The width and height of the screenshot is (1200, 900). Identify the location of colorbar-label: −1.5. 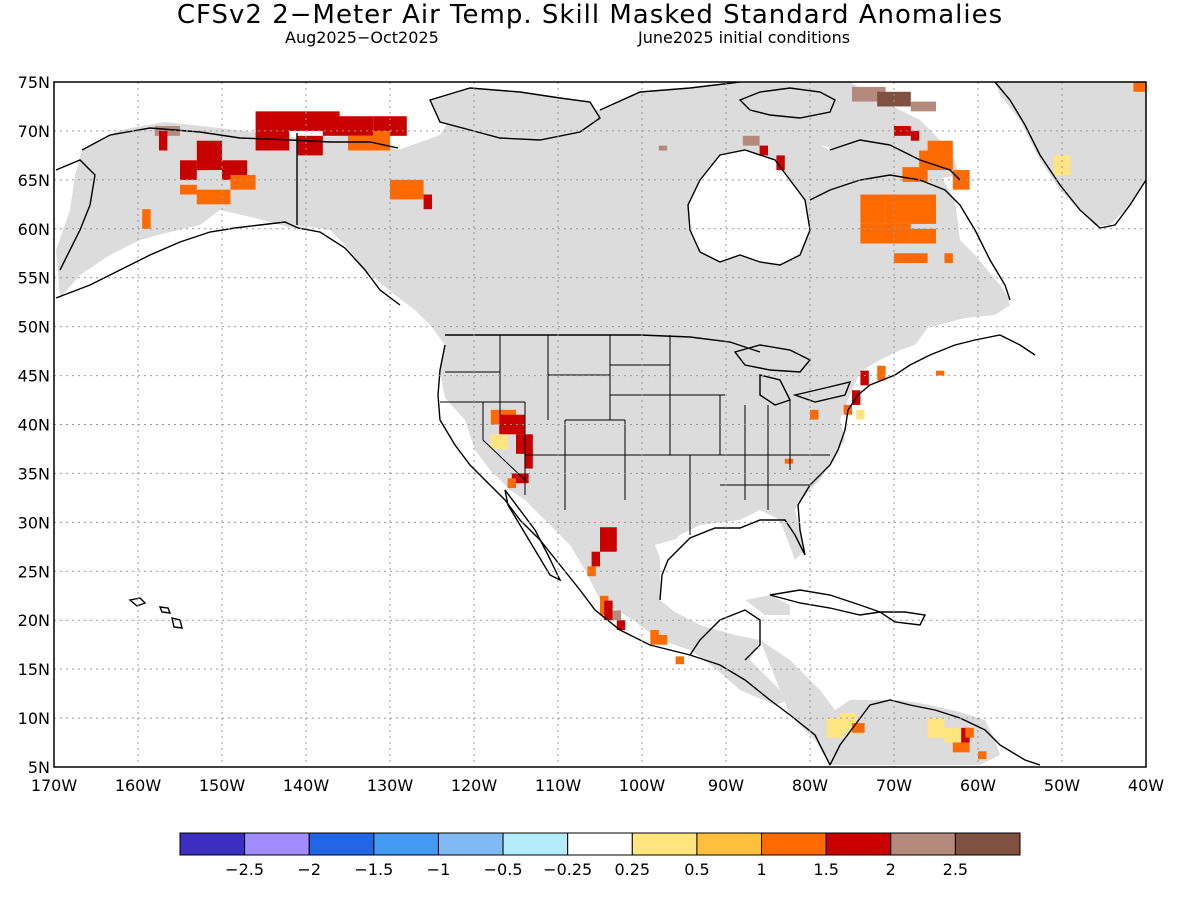
(373, 869).